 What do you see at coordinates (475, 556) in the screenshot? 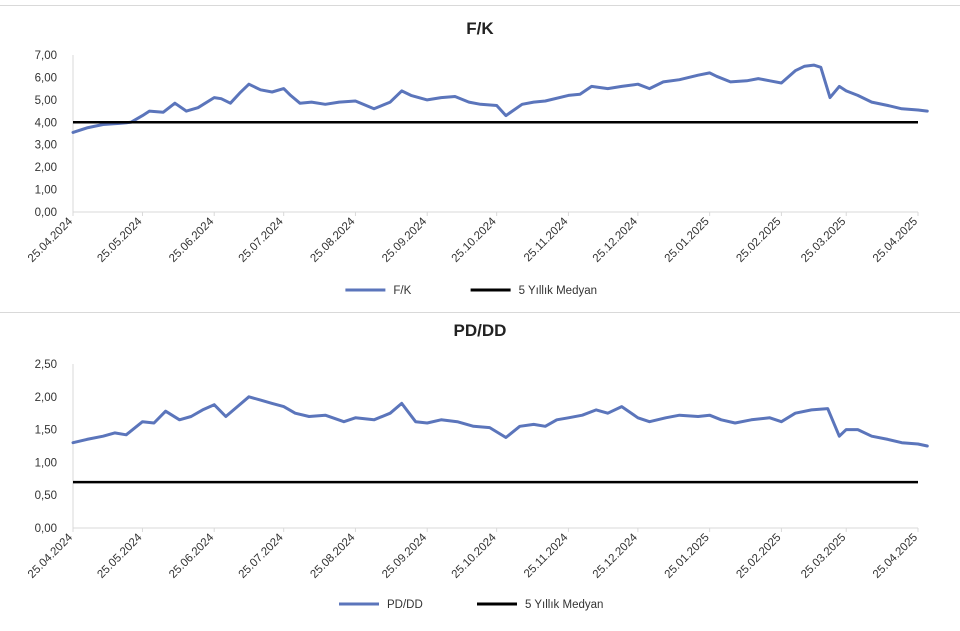
I see `pddd-x-tick-label: 25.10.2024` at bounding box center [475, 556].